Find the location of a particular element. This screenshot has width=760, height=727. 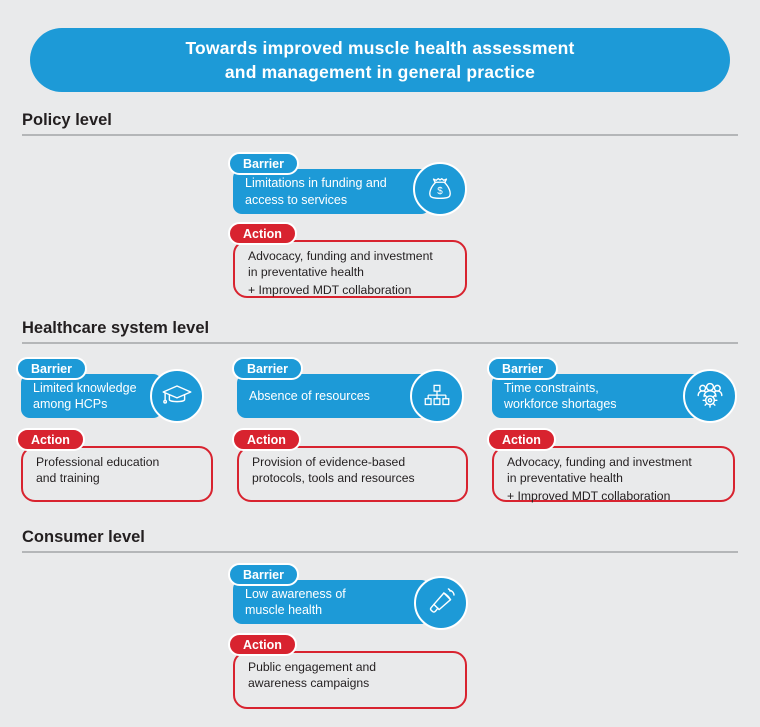

barrier-text: Low awareness of muscle health is located at coordinates (295, 601).